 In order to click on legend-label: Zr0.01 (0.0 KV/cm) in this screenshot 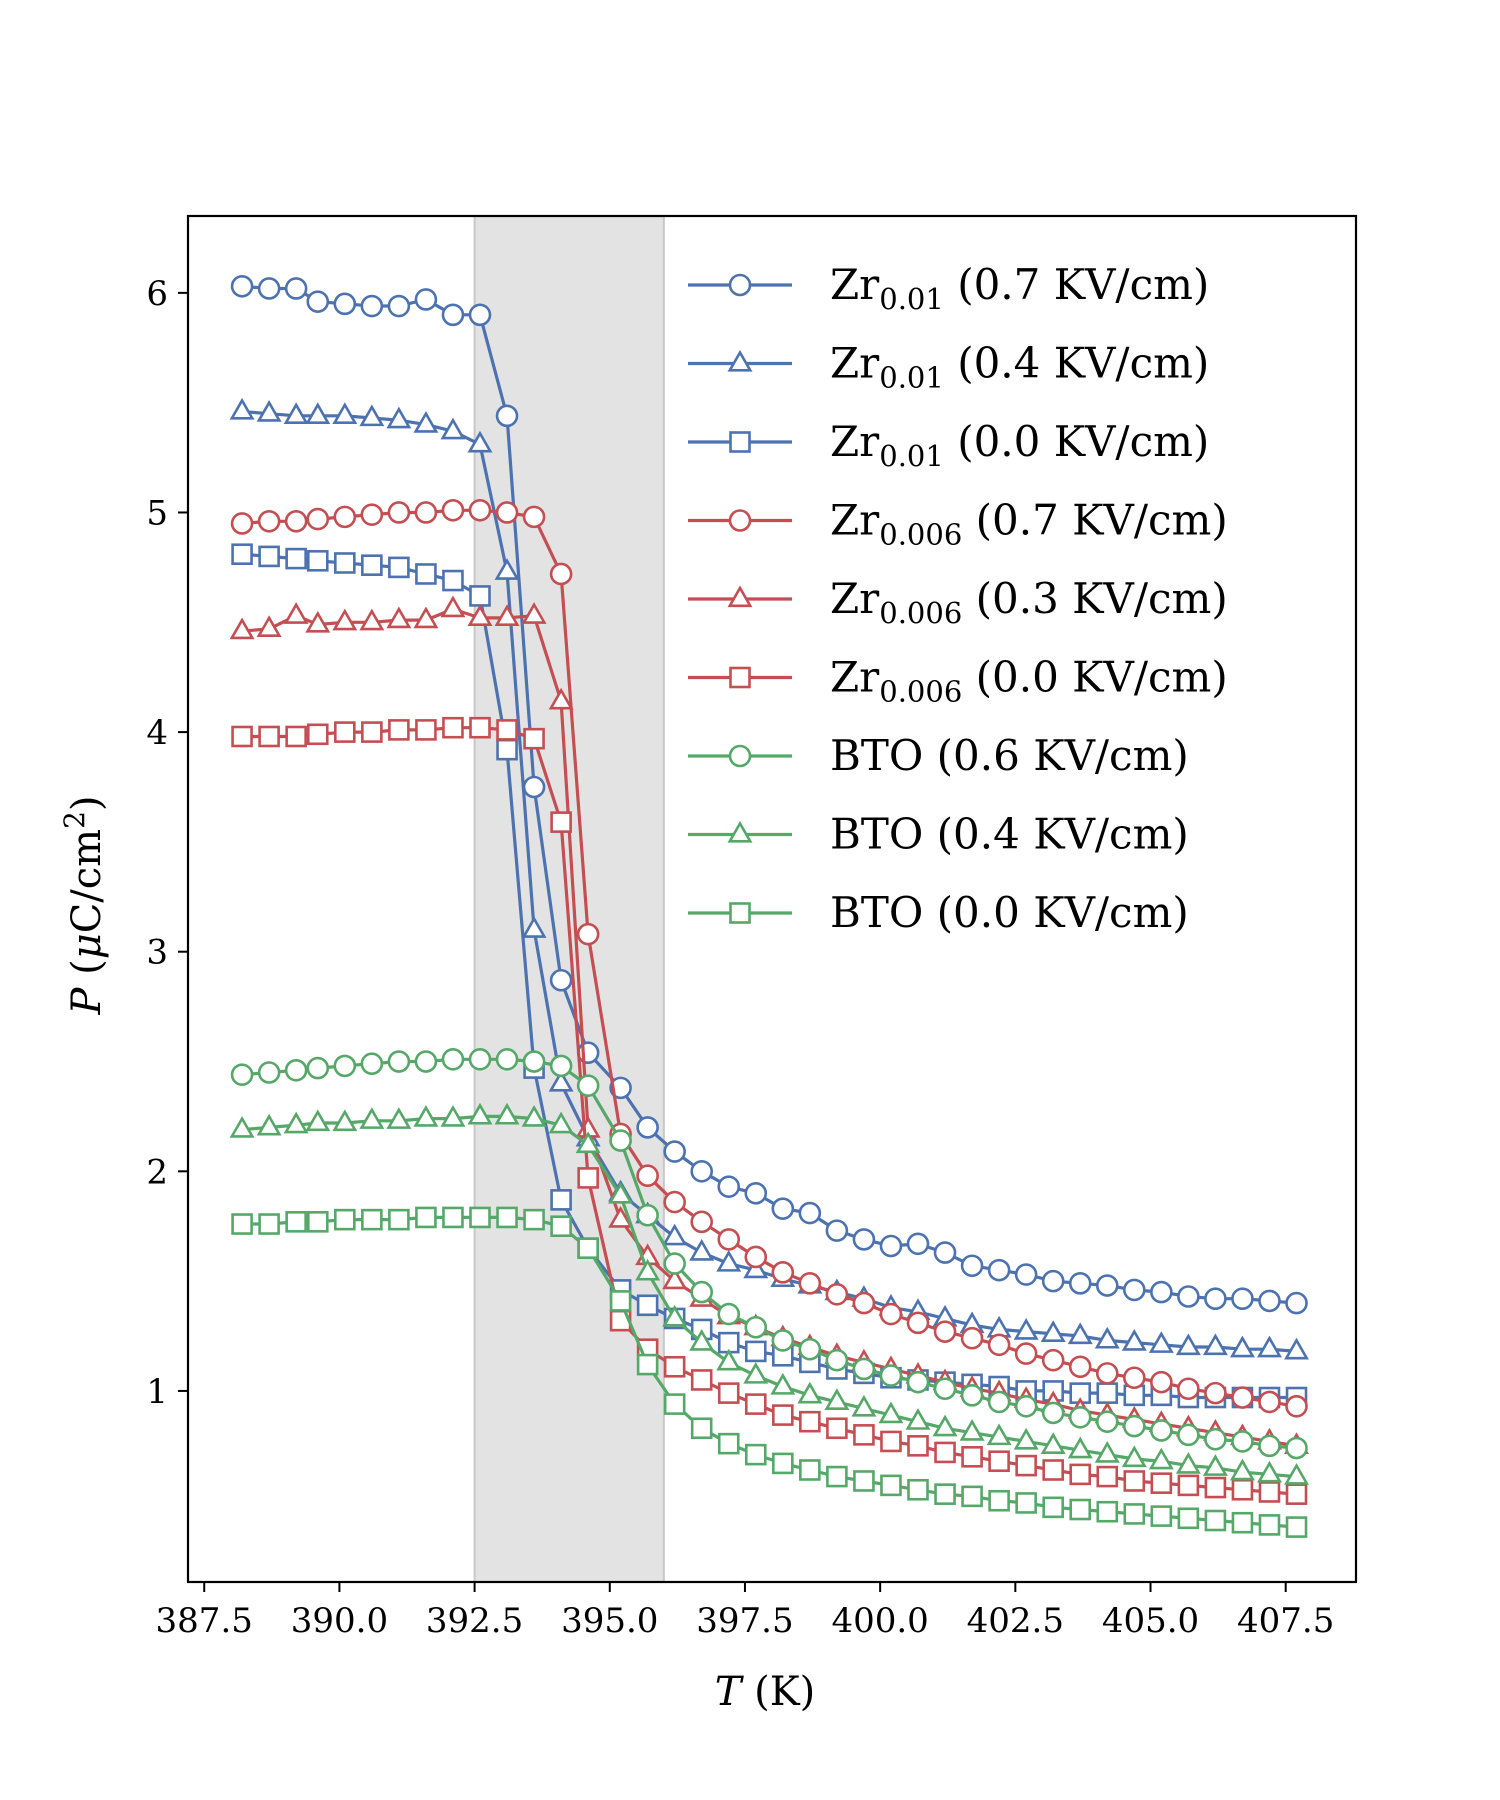, I will do `click(1019, 445)`.